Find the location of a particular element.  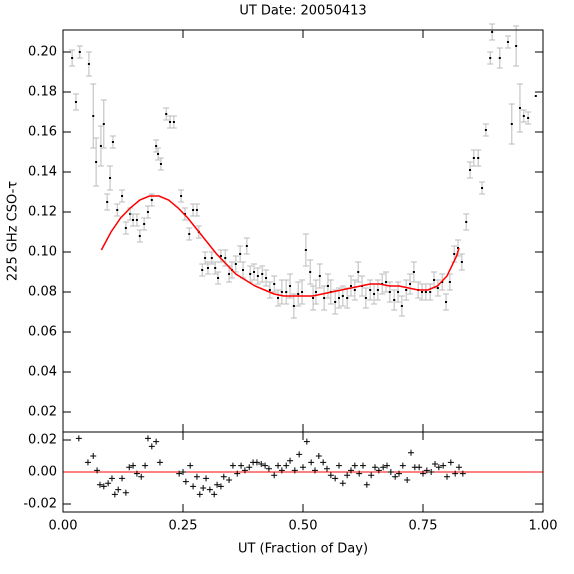

x-tick-label: 1.00 is located at coordinates (543, 526).